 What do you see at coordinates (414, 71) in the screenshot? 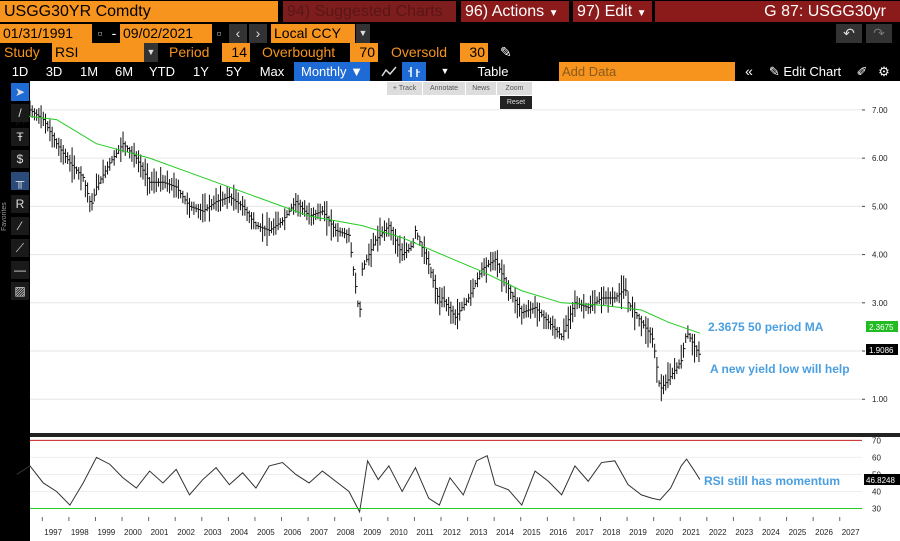
I see `bar-chart-icon` at bounding box center [414, 71].